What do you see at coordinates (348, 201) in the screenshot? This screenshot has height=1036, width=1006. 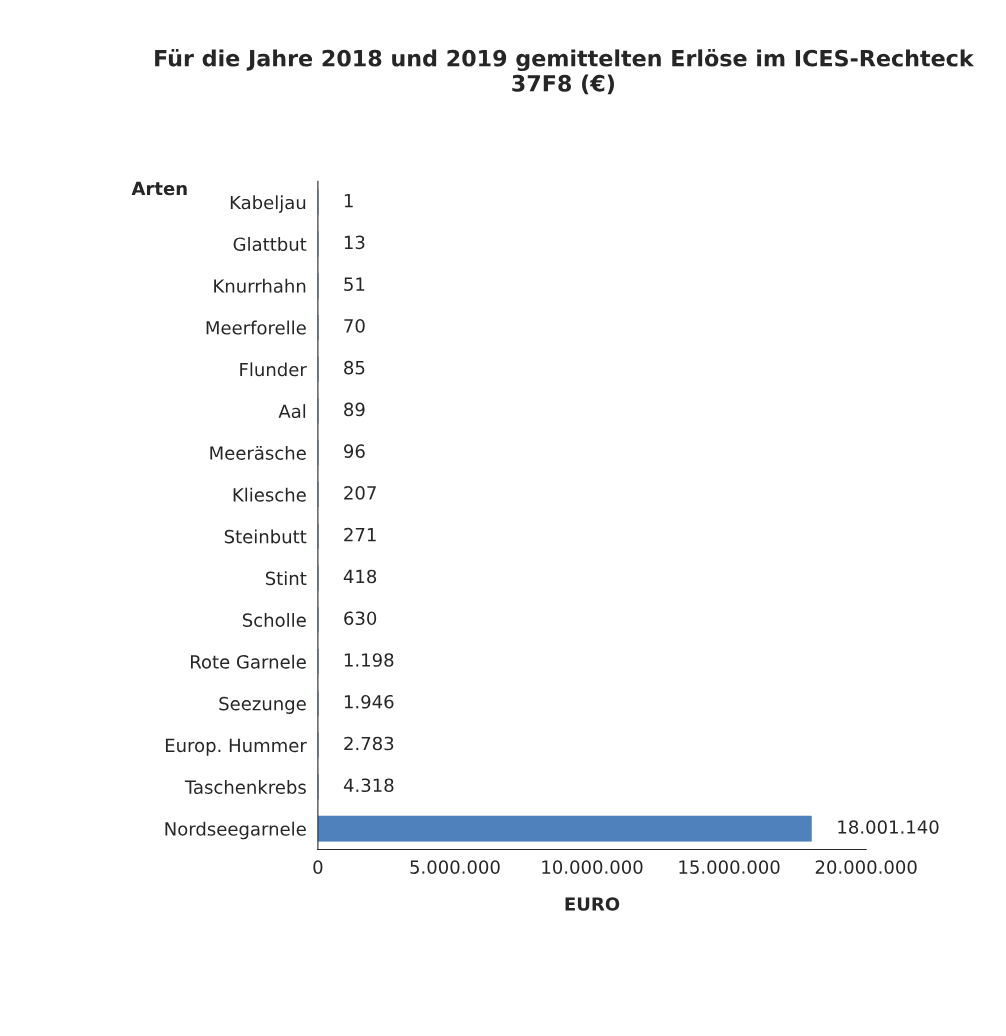 I see `data-label: 1` at bounding box center [348, 201].